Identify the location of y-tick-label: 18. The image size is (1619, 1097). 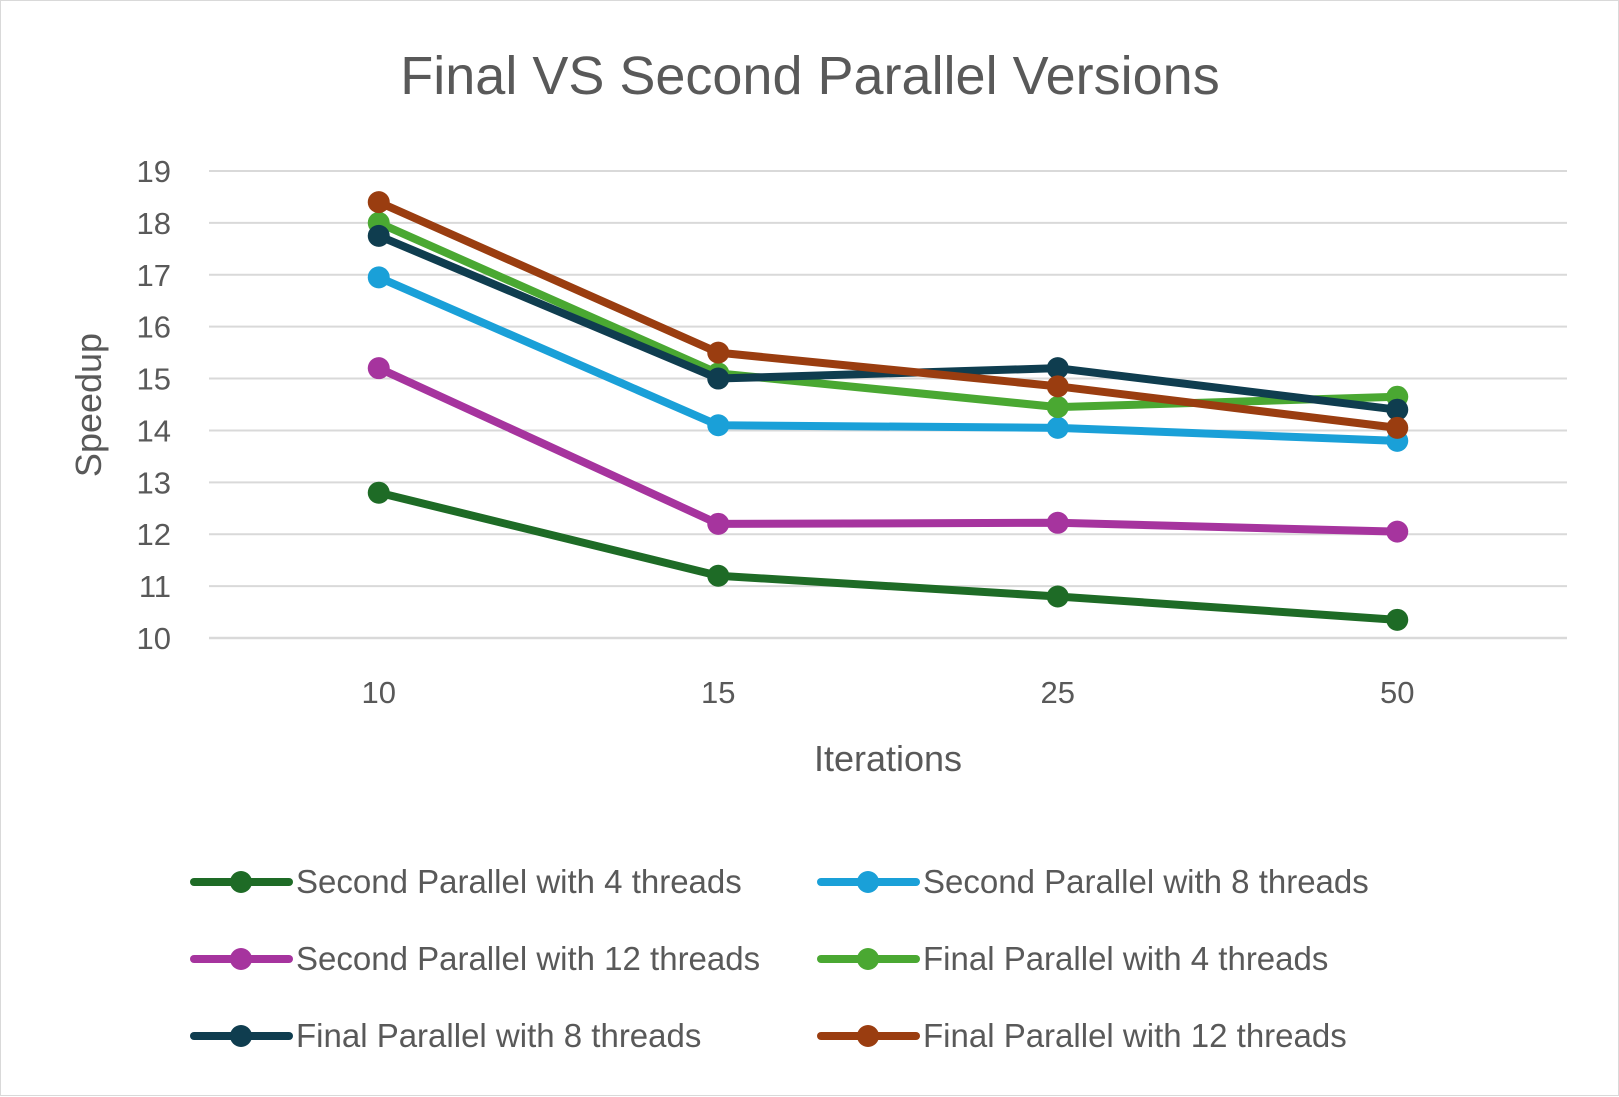
(154, 223).